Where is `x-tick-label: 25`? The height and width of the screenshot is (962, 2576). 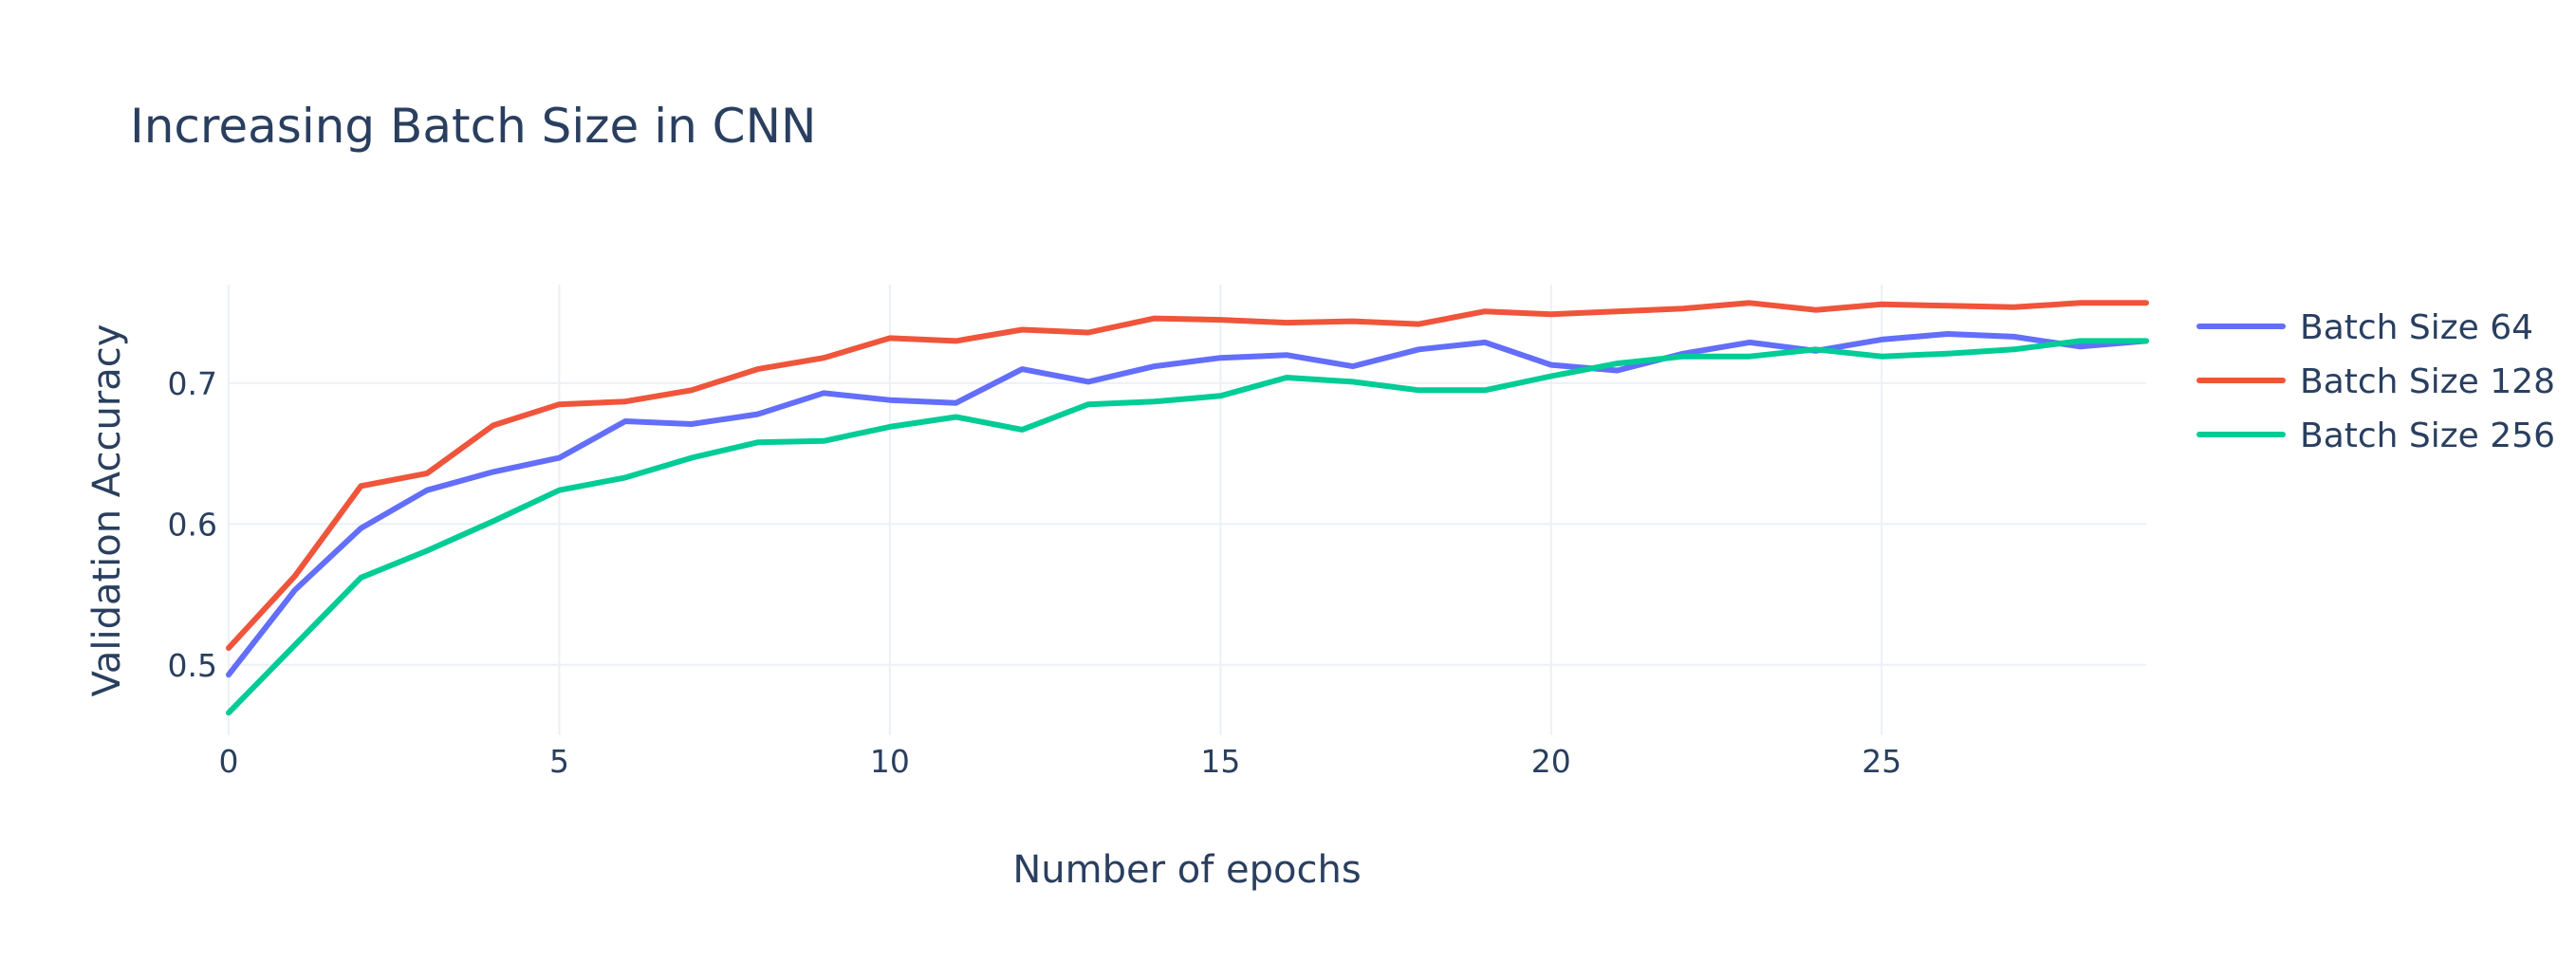
x-tick-label: 25 is located at coordinates (1881, 761).